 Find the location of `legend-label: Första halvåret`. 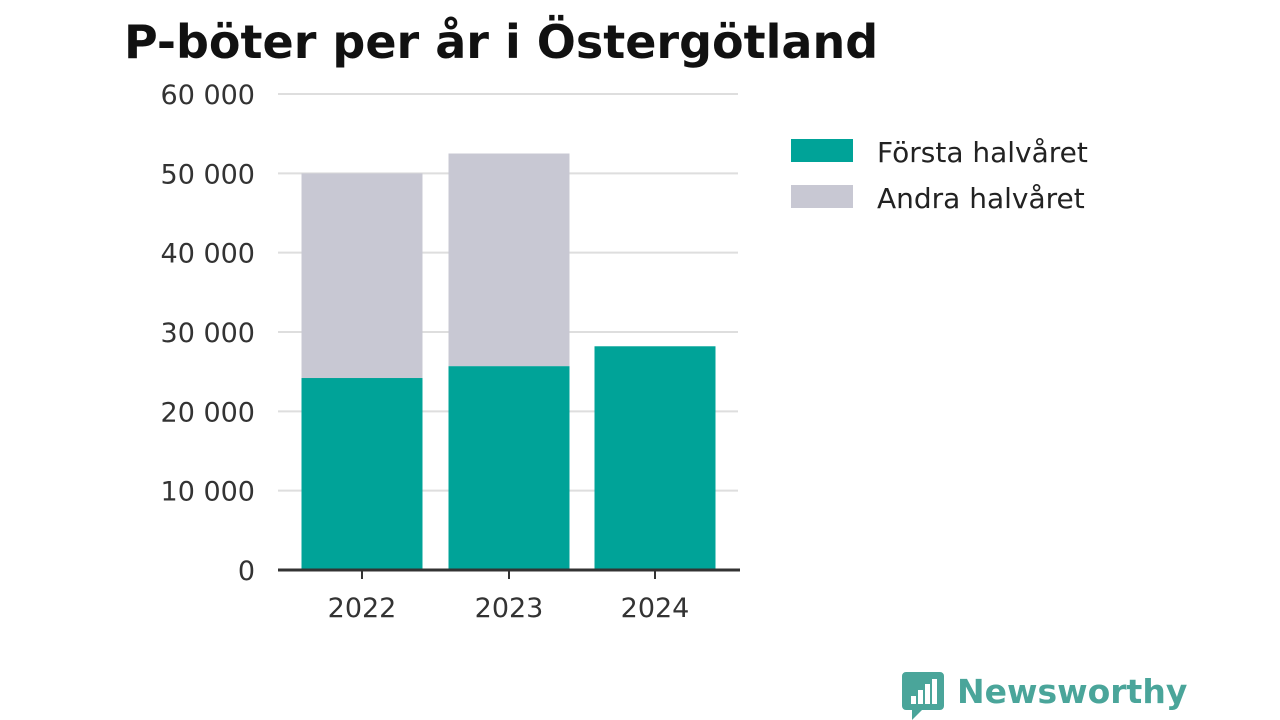

legend-label: Första halvåret is located at coordinates (982, 152).